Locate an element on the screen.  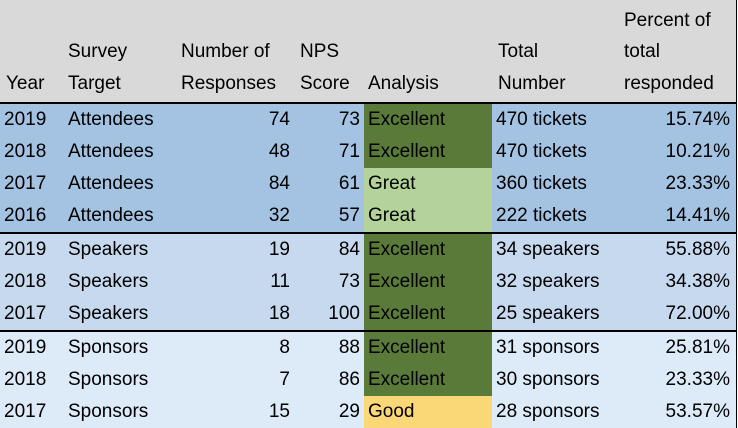
cell-percent: 10.21% is located at coordinates (697, 151).